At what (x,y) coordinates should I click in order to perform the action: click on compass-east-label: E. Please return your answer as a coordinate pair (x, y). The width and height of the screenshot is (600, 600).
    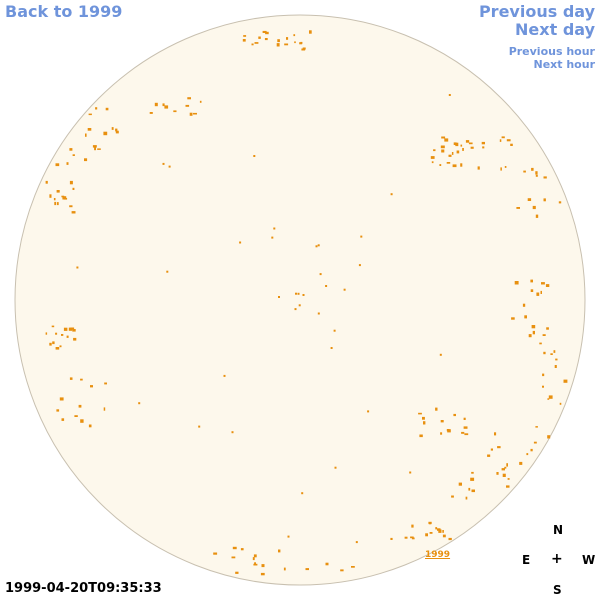
    Looking at the image, I should click on (526, 560).